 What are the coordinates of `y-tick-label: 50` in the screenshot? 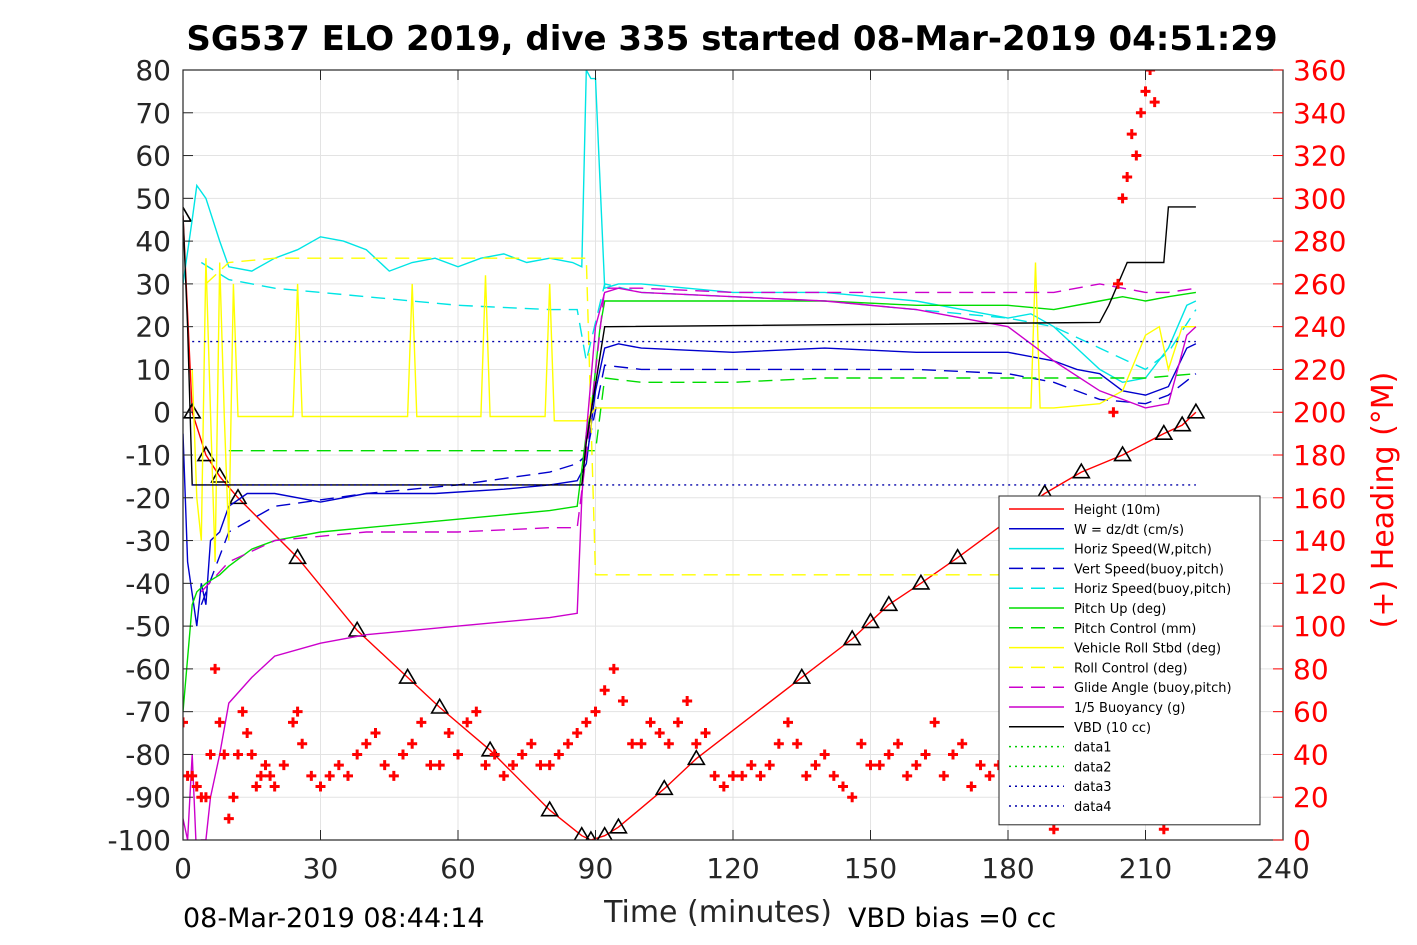 It's located at (153, 198).